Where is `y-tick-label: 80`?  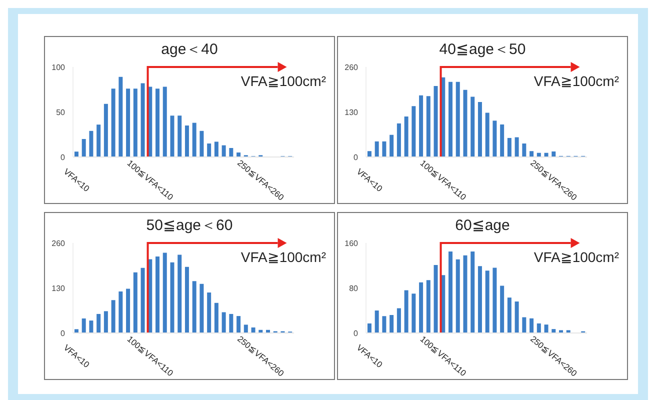
y-tick-label: 80 is located at coordinates (354, 288).